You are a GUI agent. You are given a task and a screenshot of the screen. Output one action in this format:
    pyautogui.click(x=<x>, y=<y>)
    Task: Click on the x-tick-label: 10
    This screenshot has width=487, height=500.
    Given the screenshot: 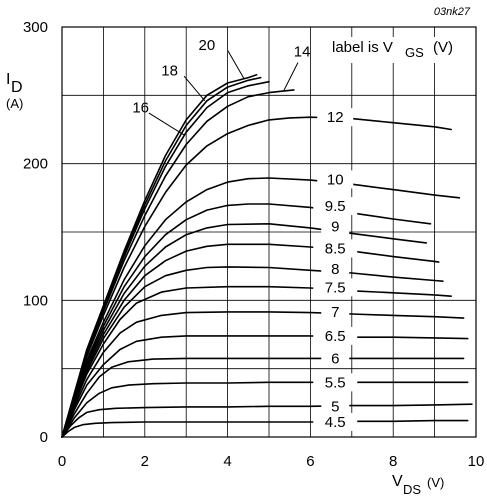 What is the action you would take?
    pyautogui.click(x=476, y=461)
    